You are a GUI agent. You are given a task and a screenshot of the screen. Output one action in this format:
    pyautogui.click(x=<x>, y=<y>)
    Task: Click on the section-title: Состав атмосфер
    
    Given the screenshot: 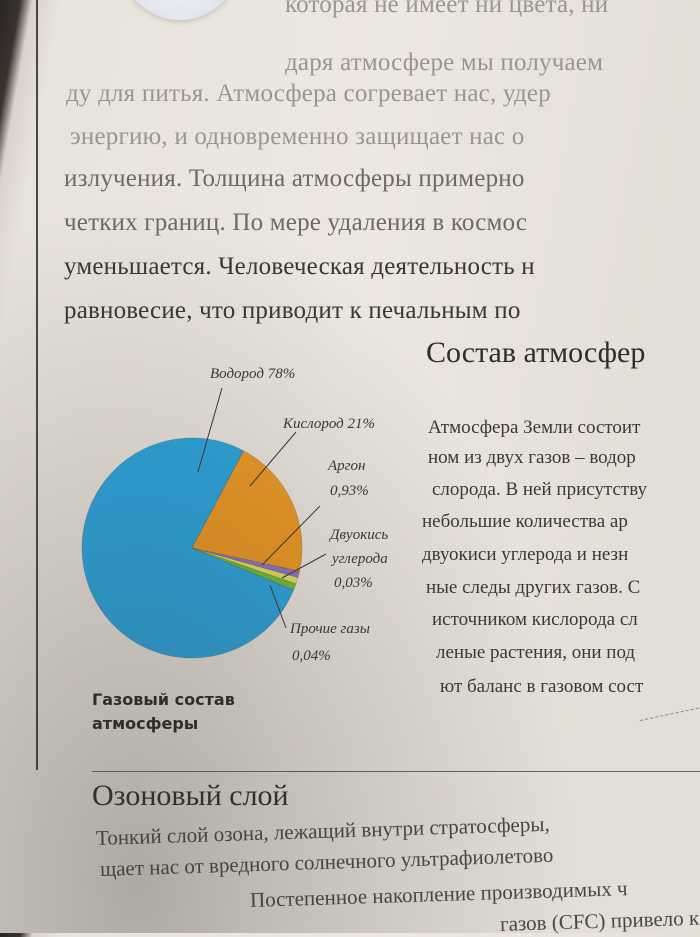 What is the action you would take?
    pyautogui.click(x=536, y=352)
    